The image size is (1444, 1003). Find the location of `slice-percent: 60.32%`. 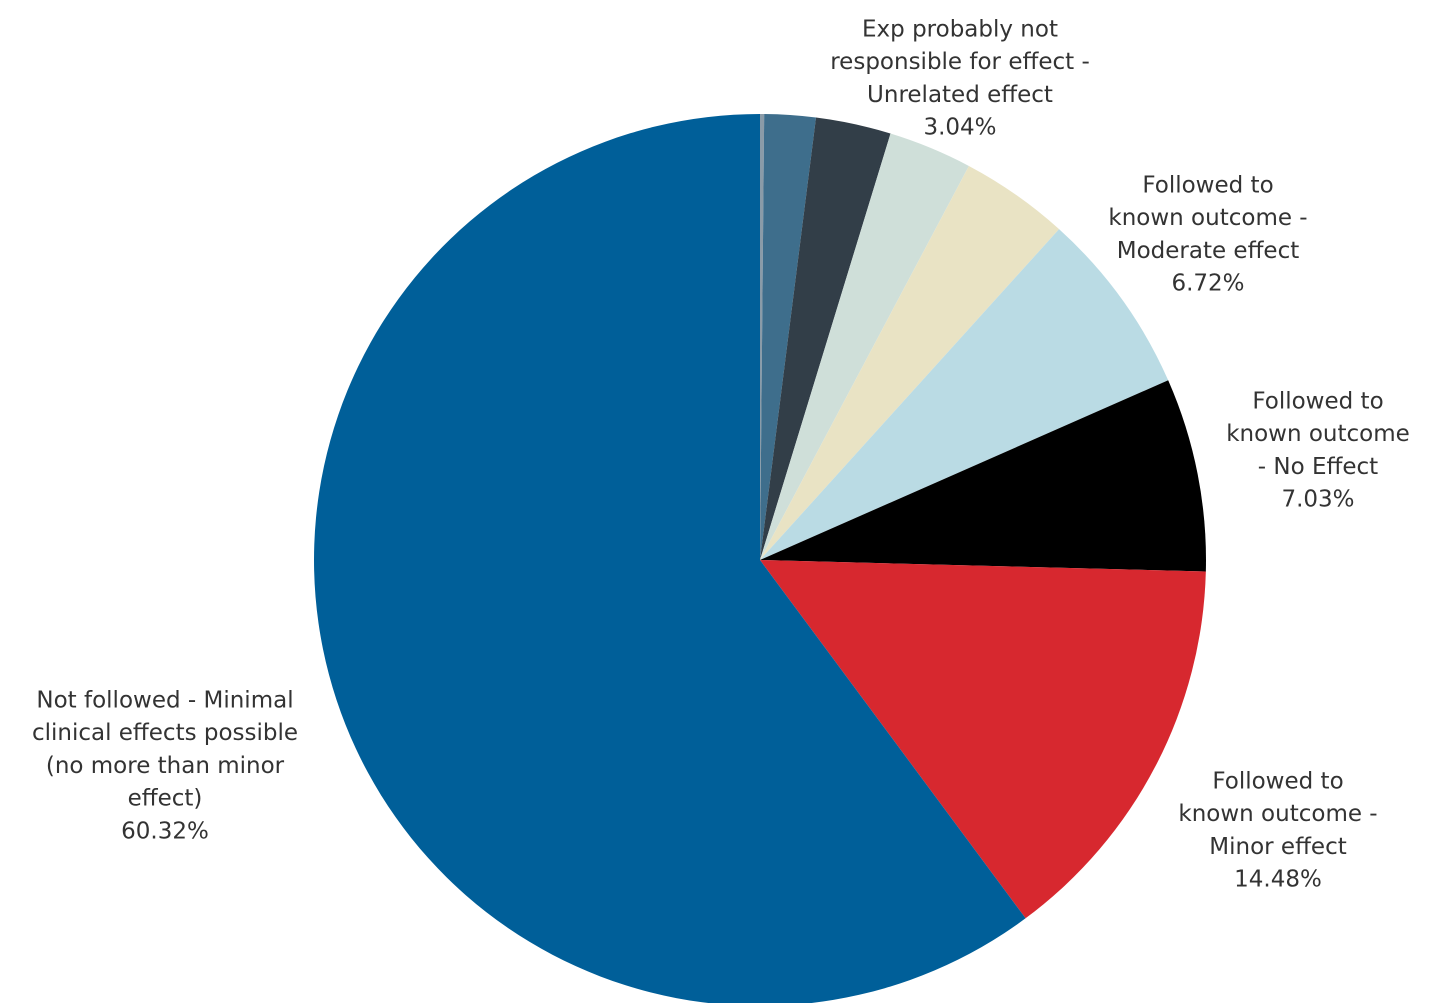

slice-percent: 60.32% is located at coordinates (165, 831).